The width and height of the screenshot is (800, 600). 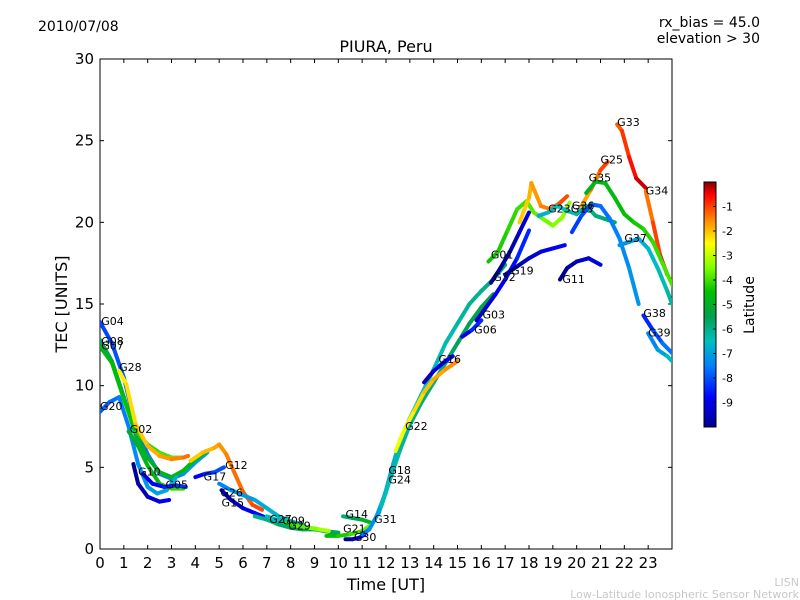 I want to click on x-tick-label: 12, so click(x=385, y=563).